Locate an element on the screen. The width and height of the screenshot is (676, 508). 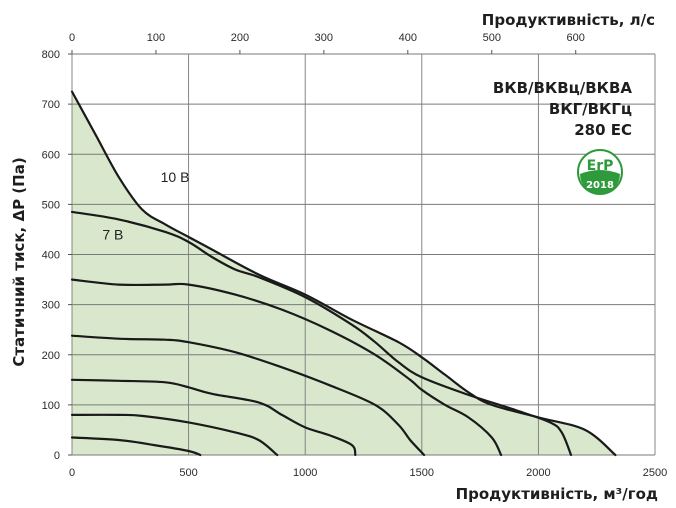
y-tick-label: 700 is located at coordinates (51, 105).